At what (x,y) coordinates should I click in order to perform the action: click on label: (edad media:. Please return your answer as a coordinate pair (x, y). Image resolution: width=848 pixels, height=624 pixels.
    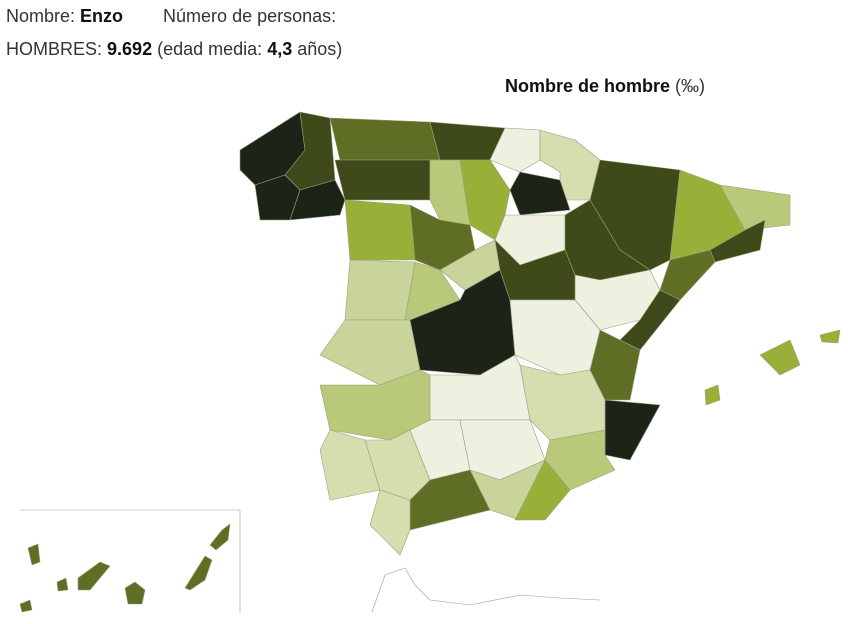
    Looking at the image, I should click on (210, 49).